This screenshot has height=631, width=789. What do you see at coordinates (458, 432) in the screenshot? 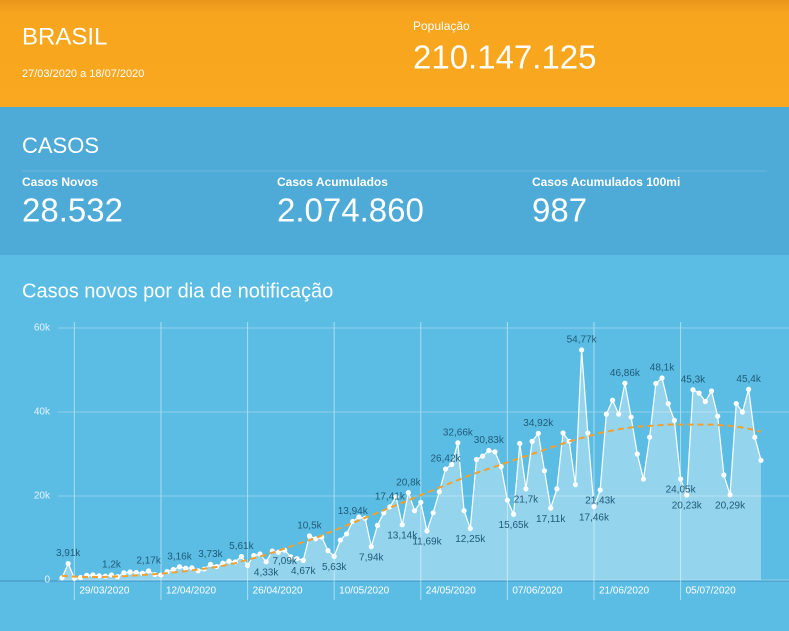
I see `value-label: 32,66k` at bounding box center [458, 432].